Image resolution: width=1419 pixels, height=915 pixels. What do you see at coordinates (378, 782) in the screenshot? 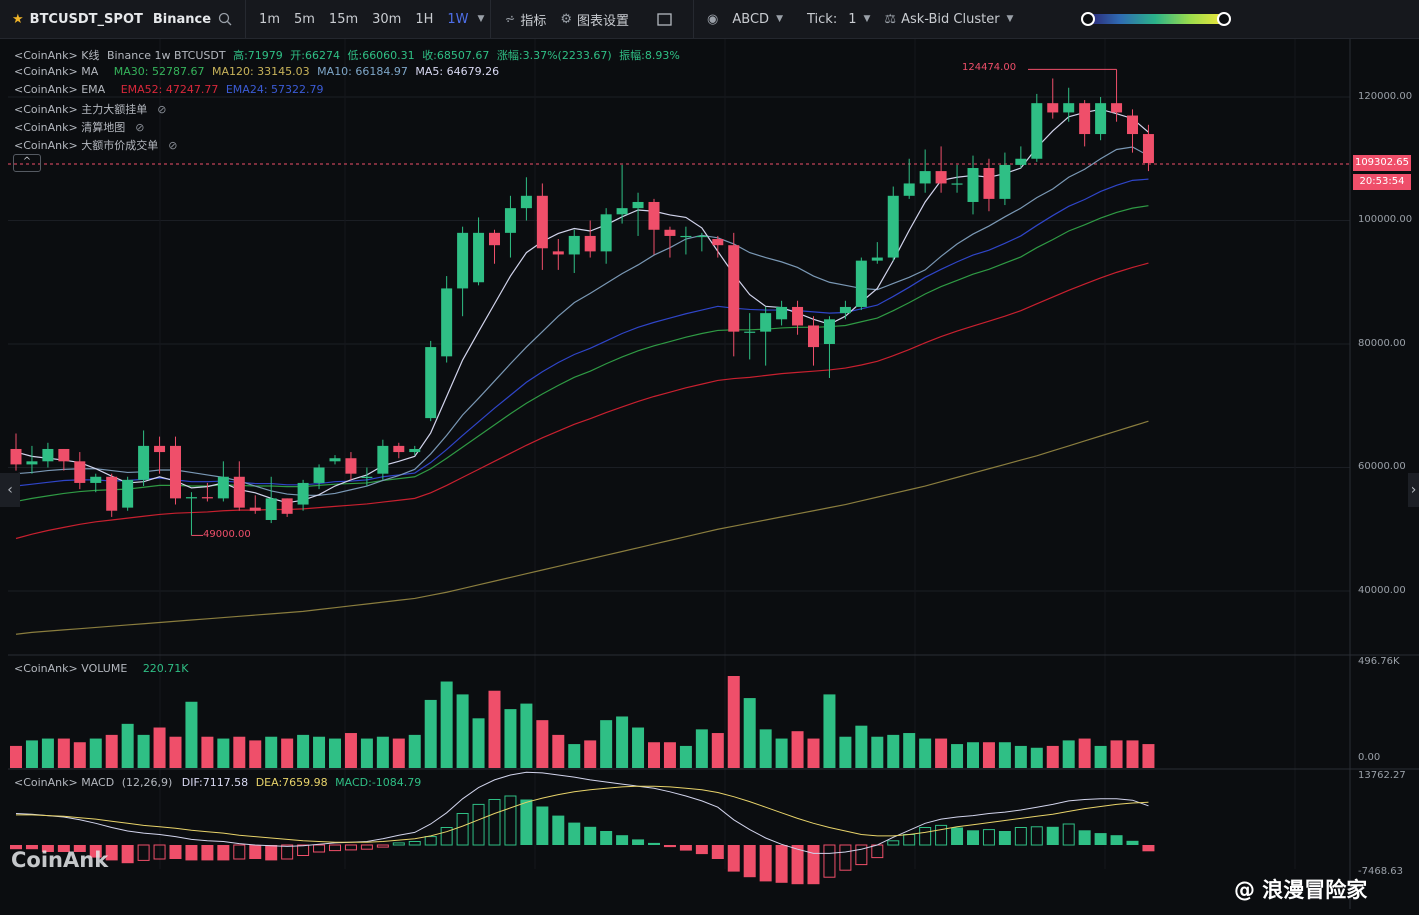
I see `macd-value: MACD:-1084.79` at bounding box center [378, 782].